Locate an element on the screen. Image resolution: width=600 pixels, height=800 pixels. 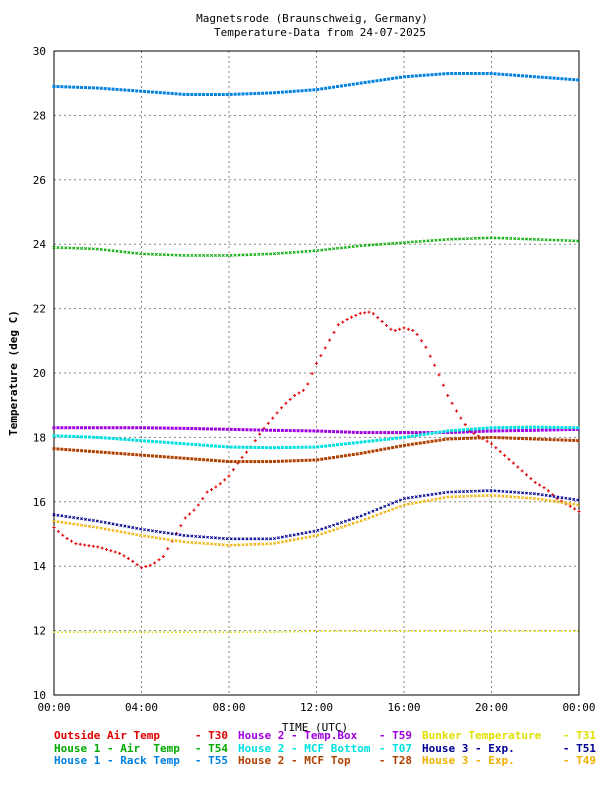
legend-label: House 3 - Exp. is located at coordinates (468, 748).